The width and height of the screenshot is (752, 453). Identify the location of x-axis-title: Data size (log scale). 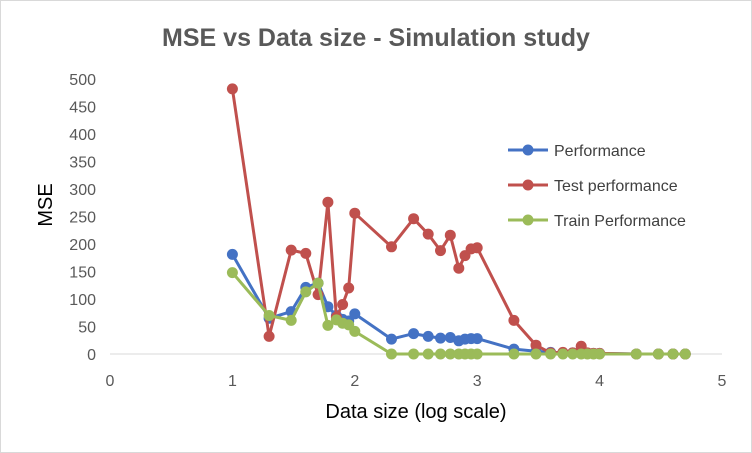
(415, 412).